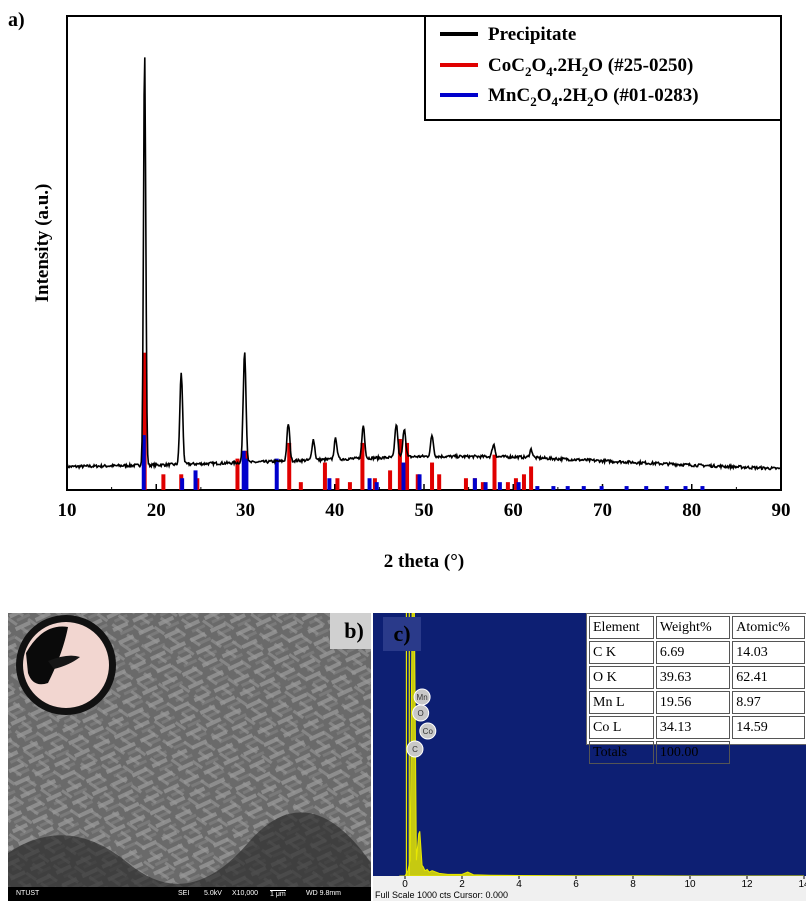 This screenshot has height=901, width=806. I want to click on legend-entry: Precipitate, so click(532, 34).